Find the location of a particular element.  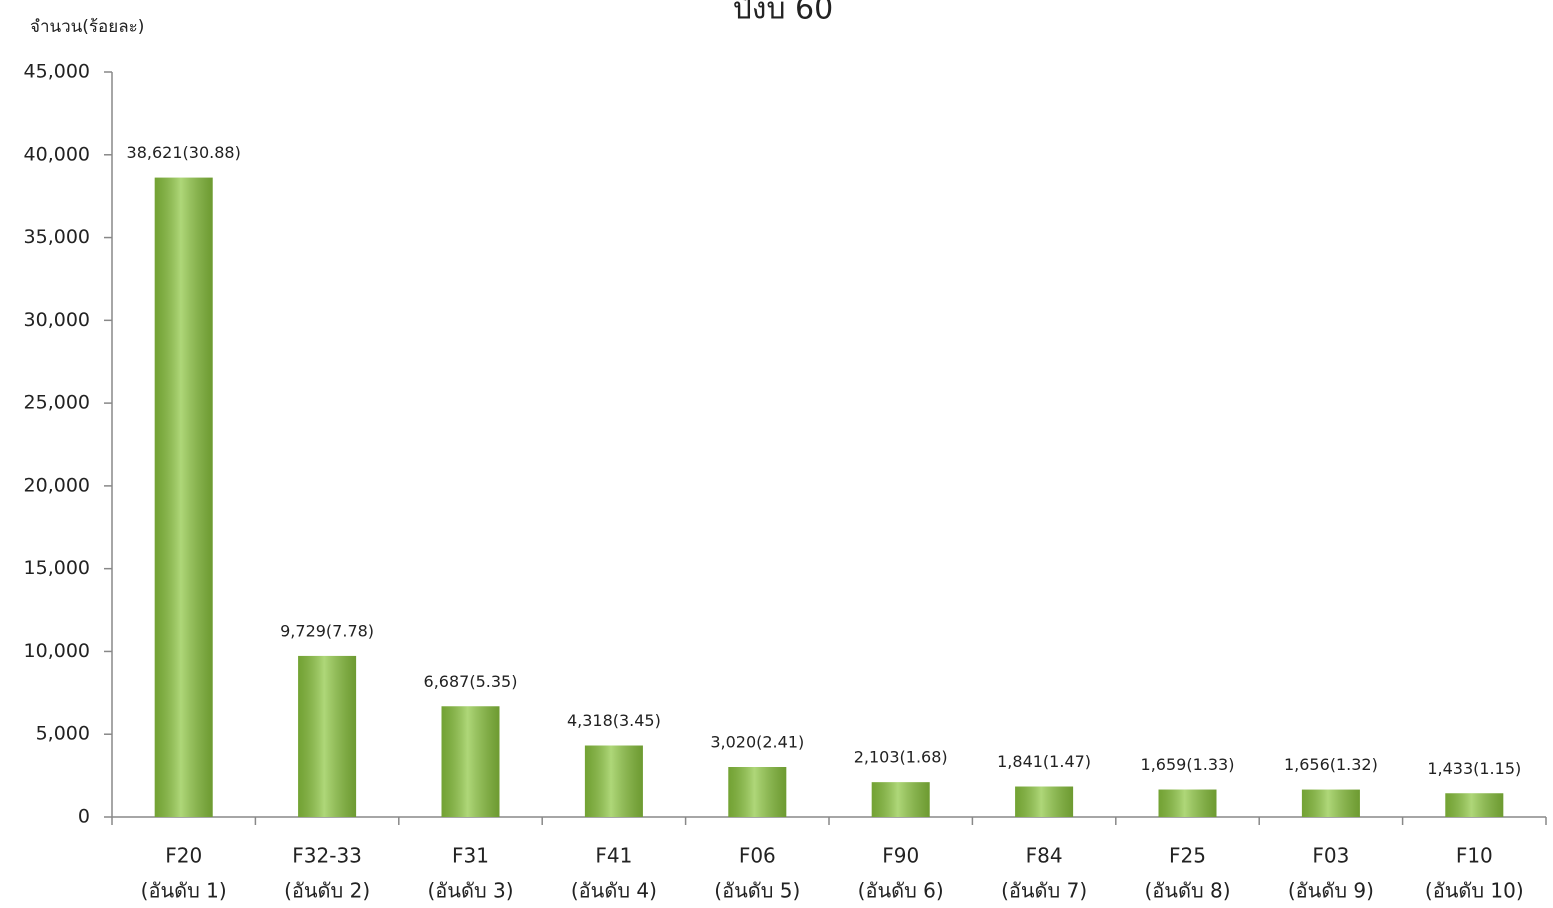

y-tick-label: 35,000 is located at coordinates (57, 237).